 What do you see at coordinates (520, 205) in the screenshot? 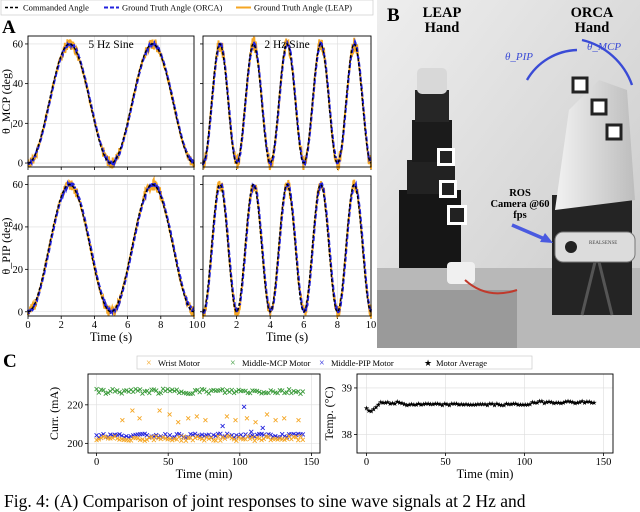
I see `camera-label: ROS Camera @60 fps` at bounding box center [520, 205].